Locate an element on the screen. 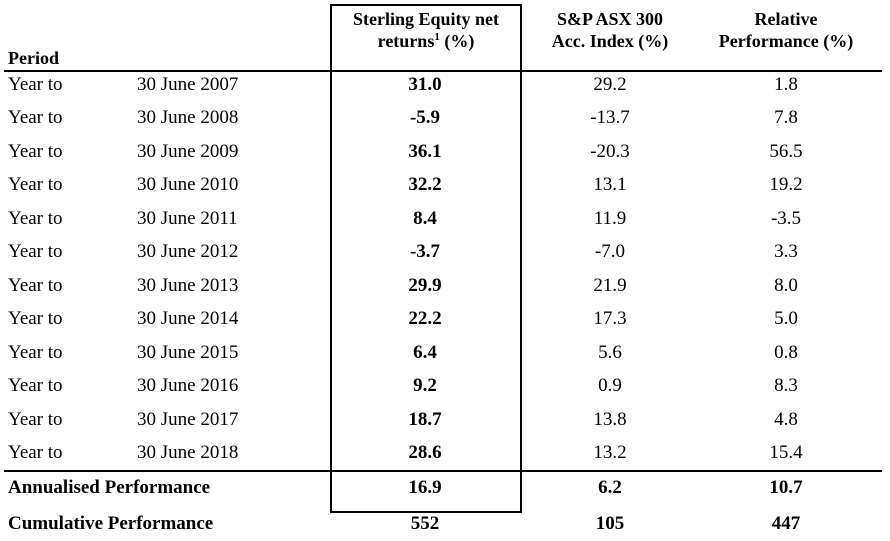 Image resolution: width=890 pixels, height=541 pixels. table-row: Year to 30 June 2016 9.2 0.9 8.3 is located at coordinates (445, 386).